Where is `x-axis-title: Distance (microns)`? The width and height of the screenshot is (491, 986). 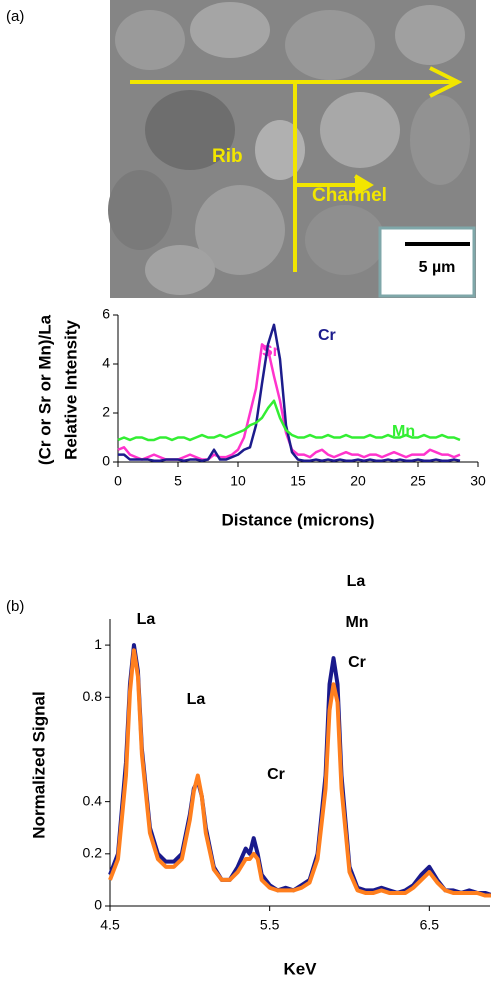 x-axis-title: Distance (microns) is located at coordinates (297, 519).